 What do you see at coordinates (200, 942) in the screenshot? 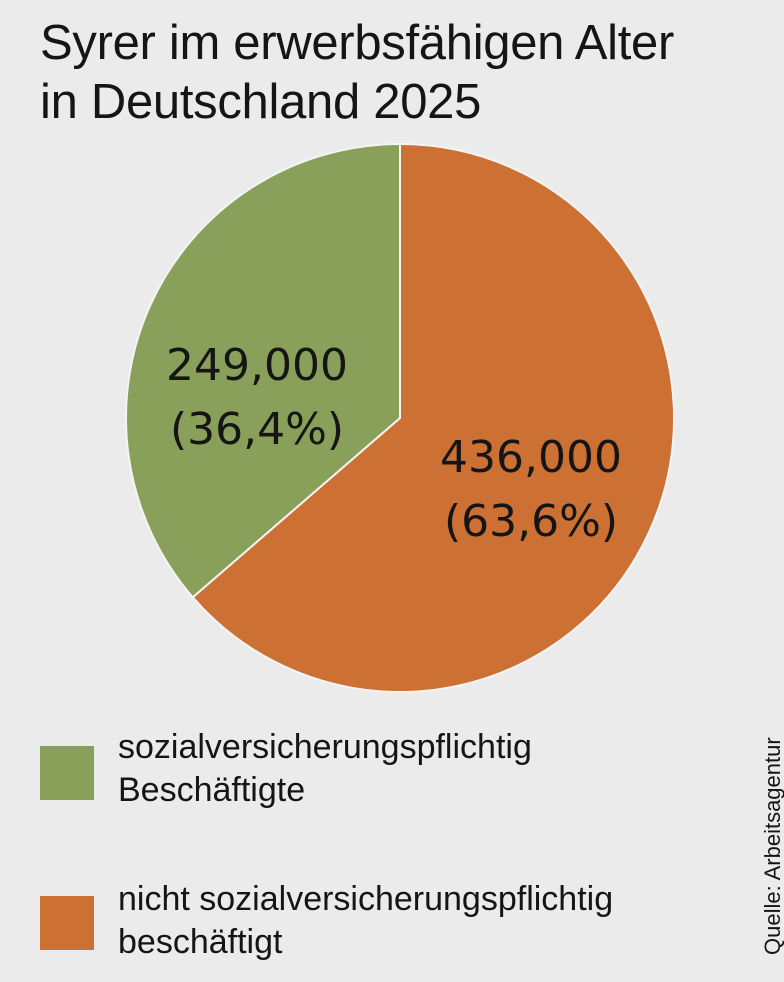
I see `legend-label-orange-line-2: beschäftigt` at bounding box center [200, 942].